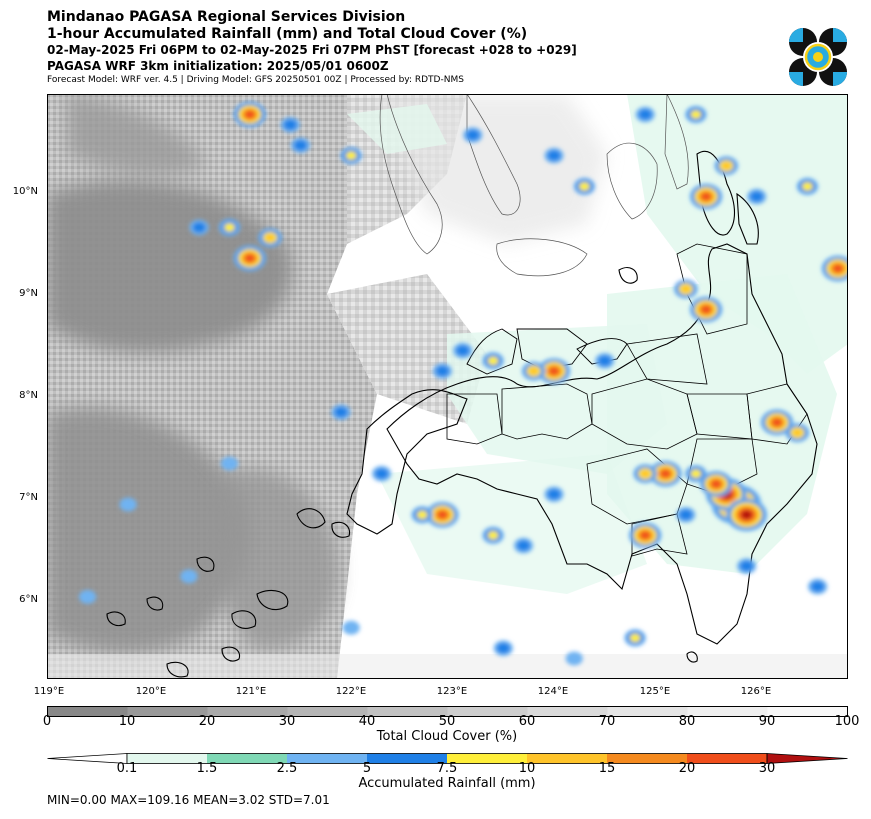  Describe the element at coordinates (28, 293) in the screenshot. I see `lat-label-9n: 9°N` at that location.